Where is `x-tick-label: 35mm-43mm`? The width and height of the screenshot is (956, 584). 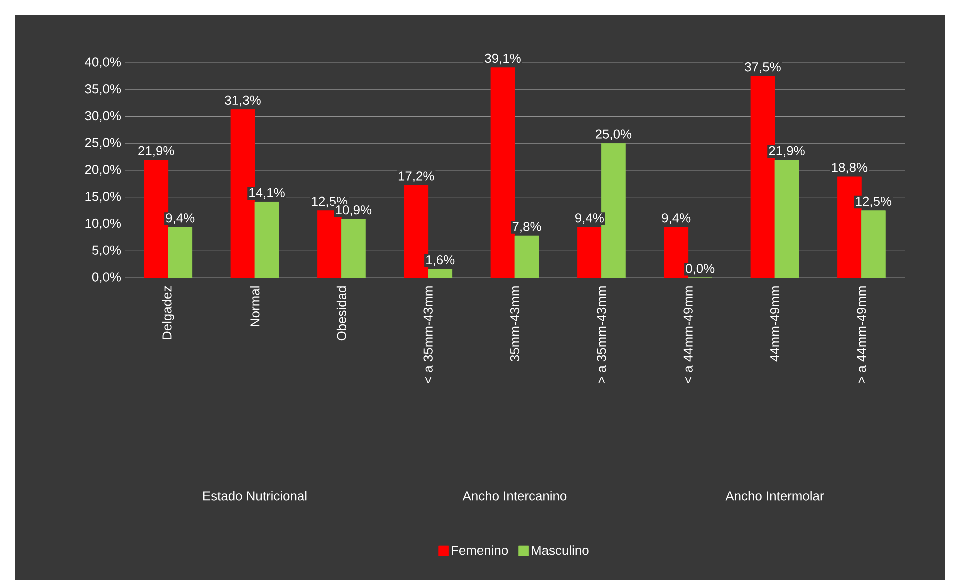 x-tick-label: 35mm-43mm is located at coordinates (515, 324).